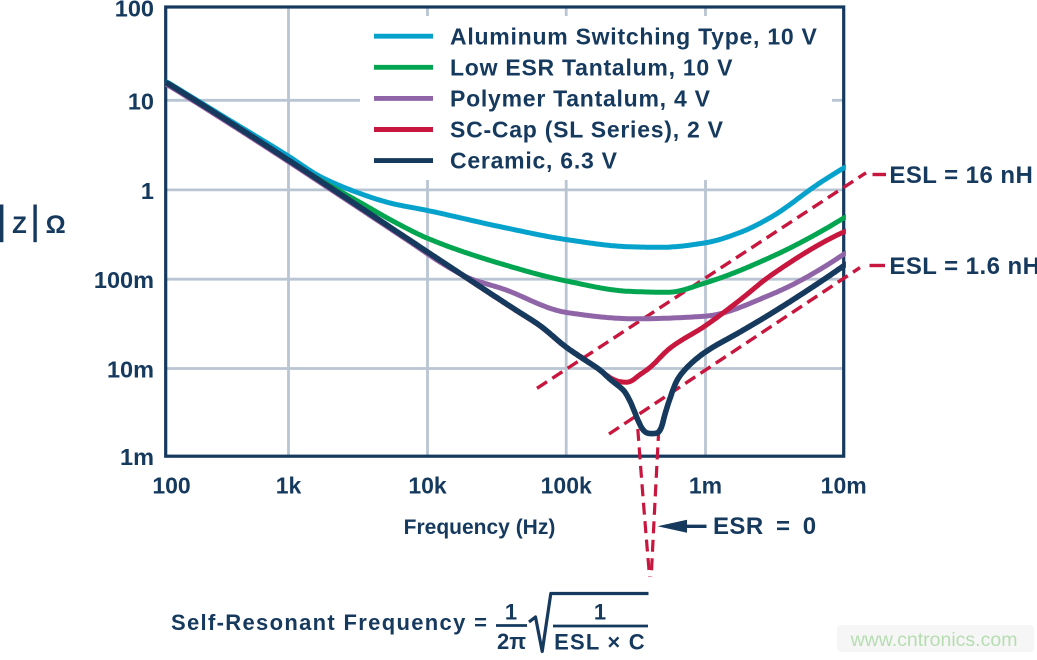  Describe the element at coordinates (765, 526) in the screenshot. I see `svg-text: ESR = 0` at that location.